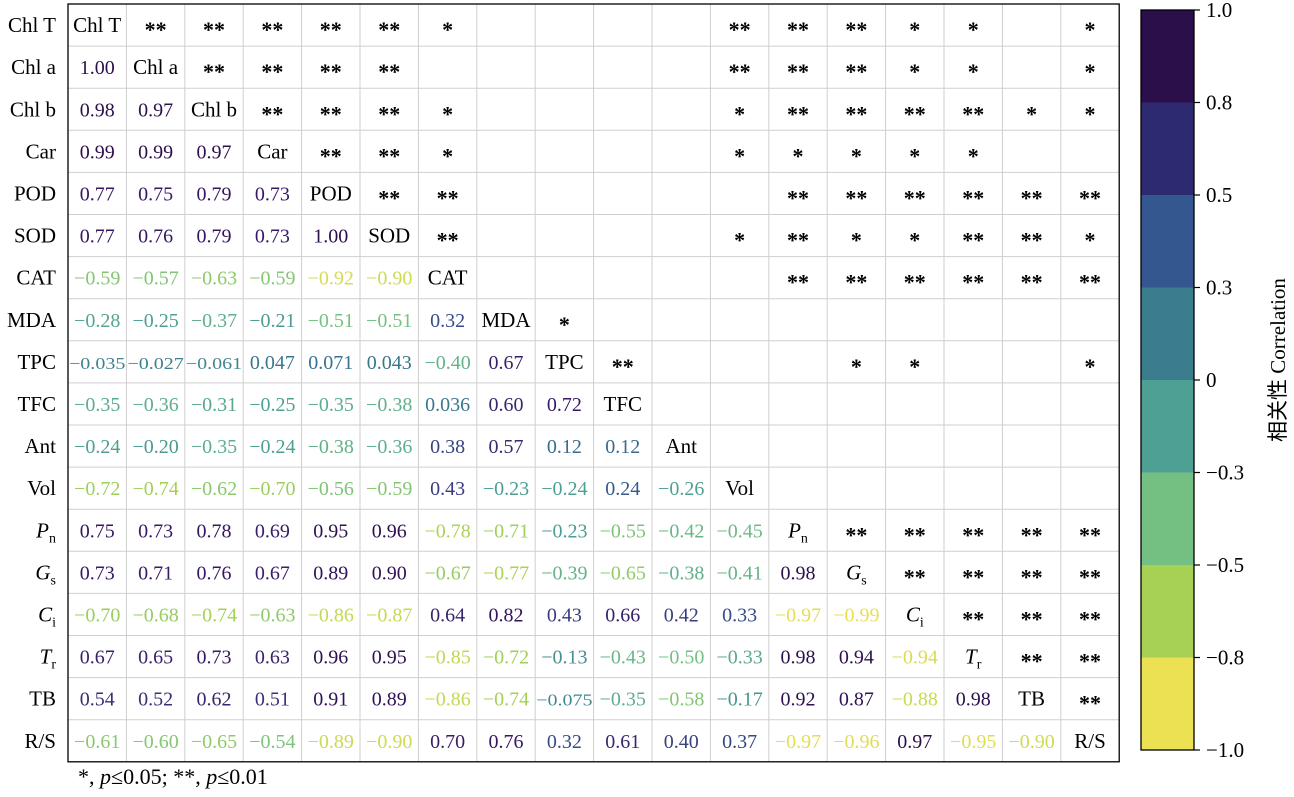 The height and width of the screenshot is (797, 1294). What do you see at coordinates (1225, 565) in the screenshot?
I see `colorbar-tick-label: −0.5` at bounding box center [1225, 565].